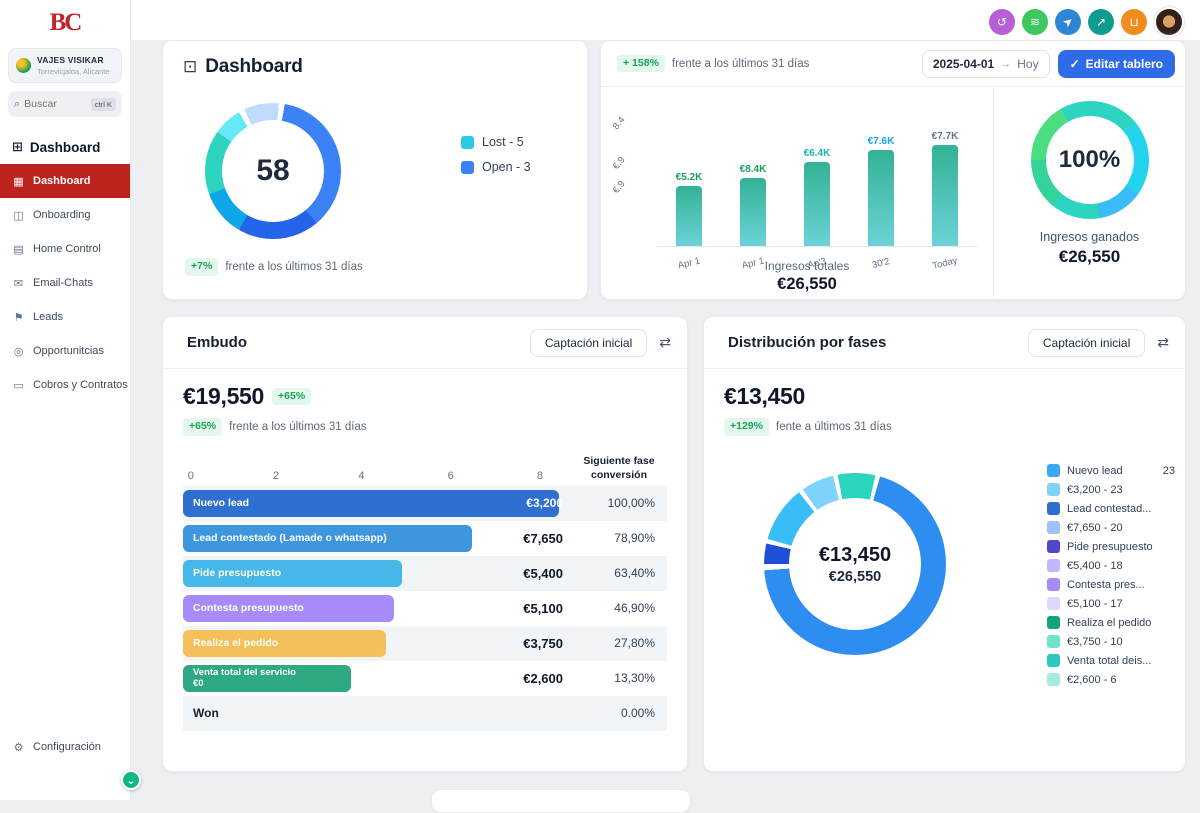  Describe the element at coordinates (855, 564) in the screenshot. I see `phase-donut-chart: €13,450 €26,550` at that location.